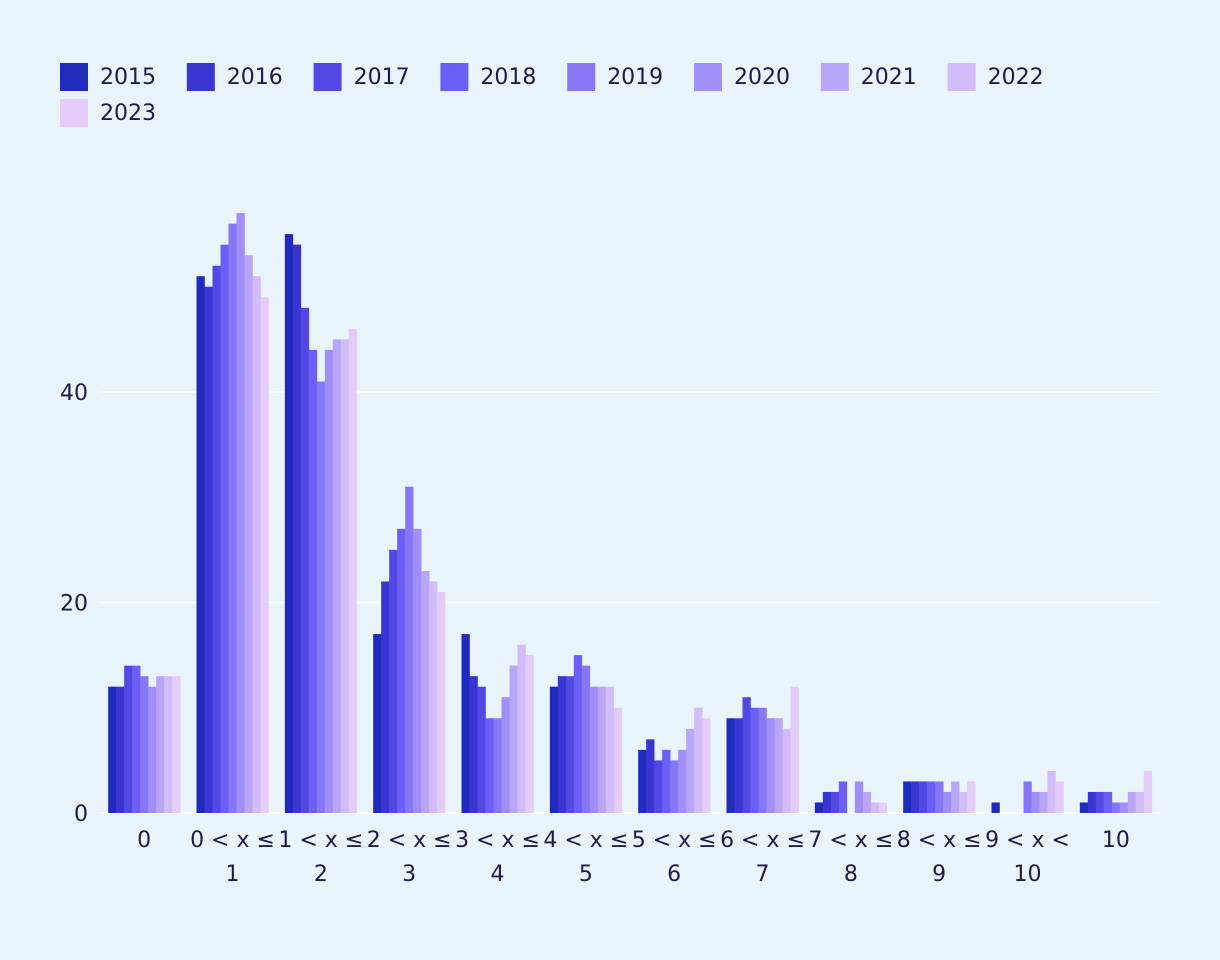 This screenshot has width=1220, height=960. What do you see at coordinates (128, 77) in the screenshot?
I see `legend-label: 2015` at bounding box center [128, 77].